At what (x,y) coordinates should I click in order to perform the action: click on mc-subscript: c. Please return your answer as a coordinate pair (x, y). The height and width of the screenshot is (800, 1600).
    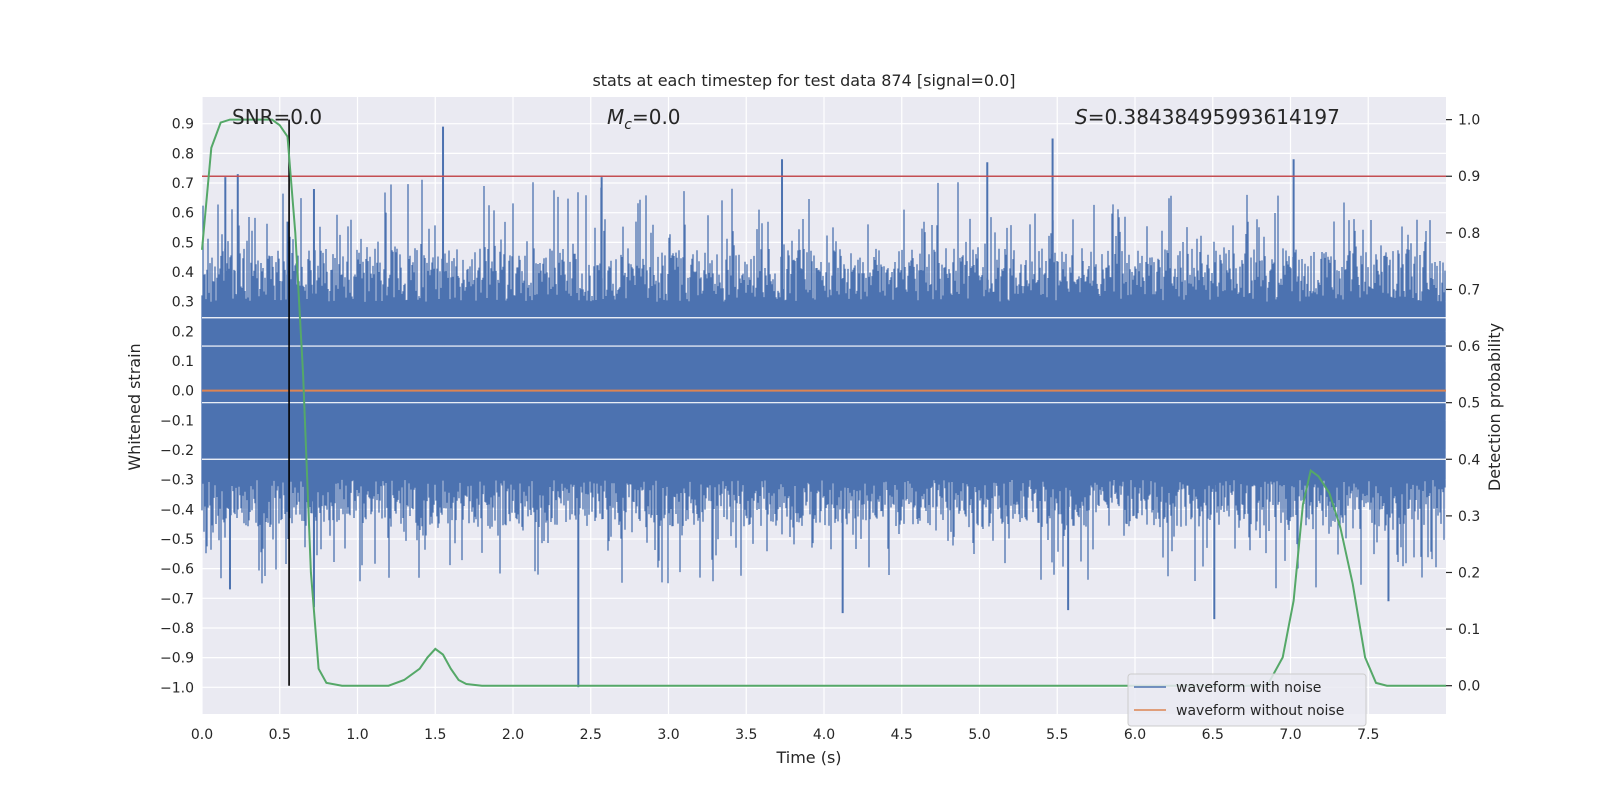
    Looking at the image, I should click on (628, 125).